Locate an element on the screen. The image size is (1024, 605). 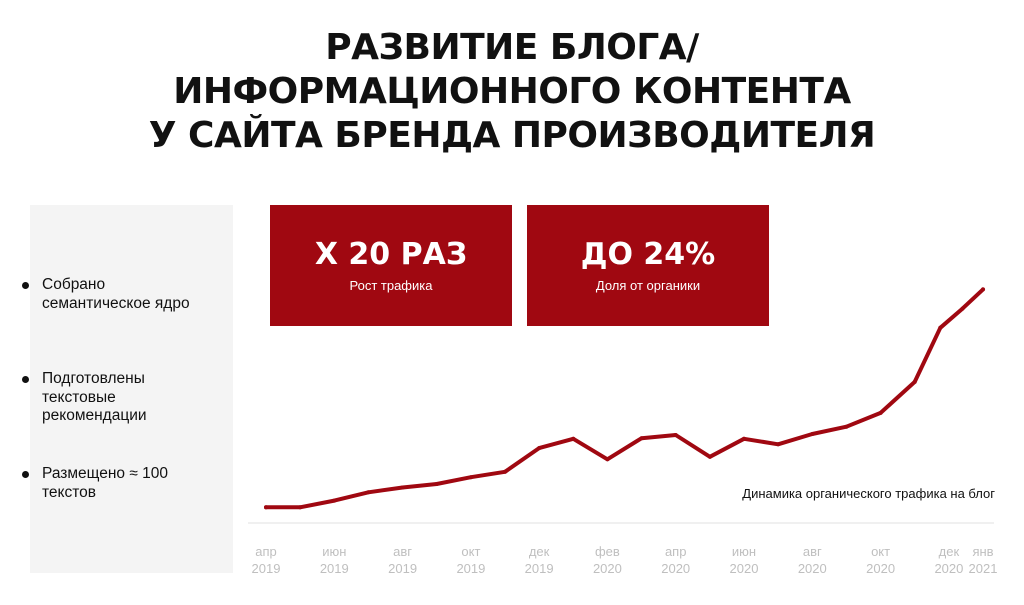
x-tick-label-month: фев is located at coordinates (607, 551).